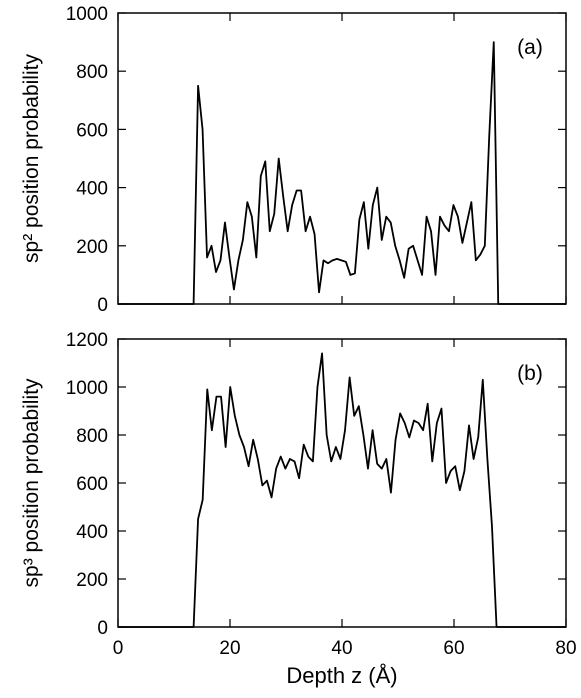  Describe the element at coordinates (341, 675) in the screenshot. I see `x-axis-label: Depth z (Å)` at that location.